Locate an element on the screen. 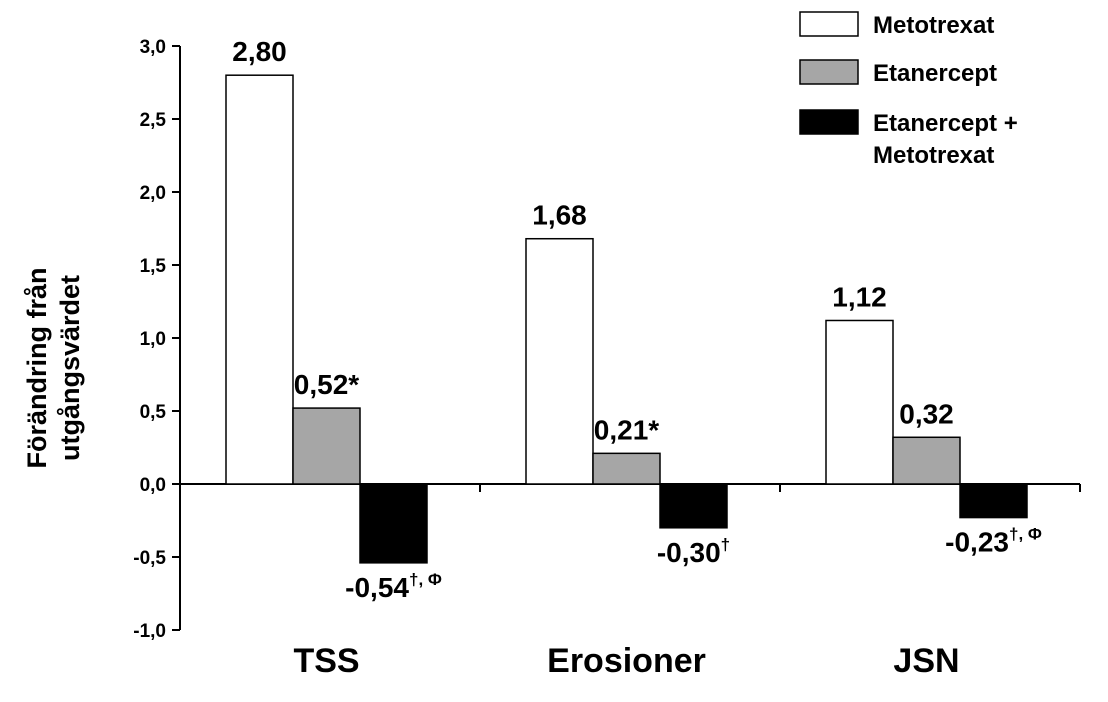 This screenshot has height=702, width=1108. data-label-value: 0,52* is located at coordinates (326, 384).